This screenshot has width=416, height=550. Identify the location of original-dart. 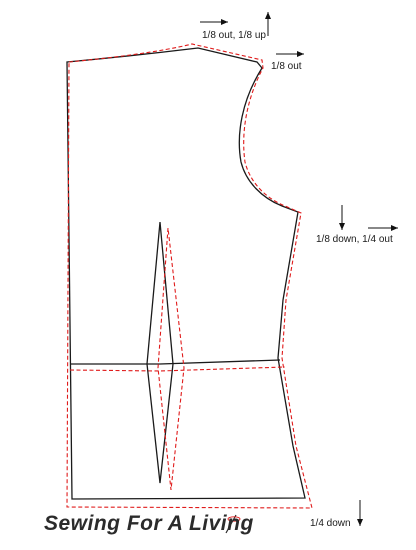
(160, 352).